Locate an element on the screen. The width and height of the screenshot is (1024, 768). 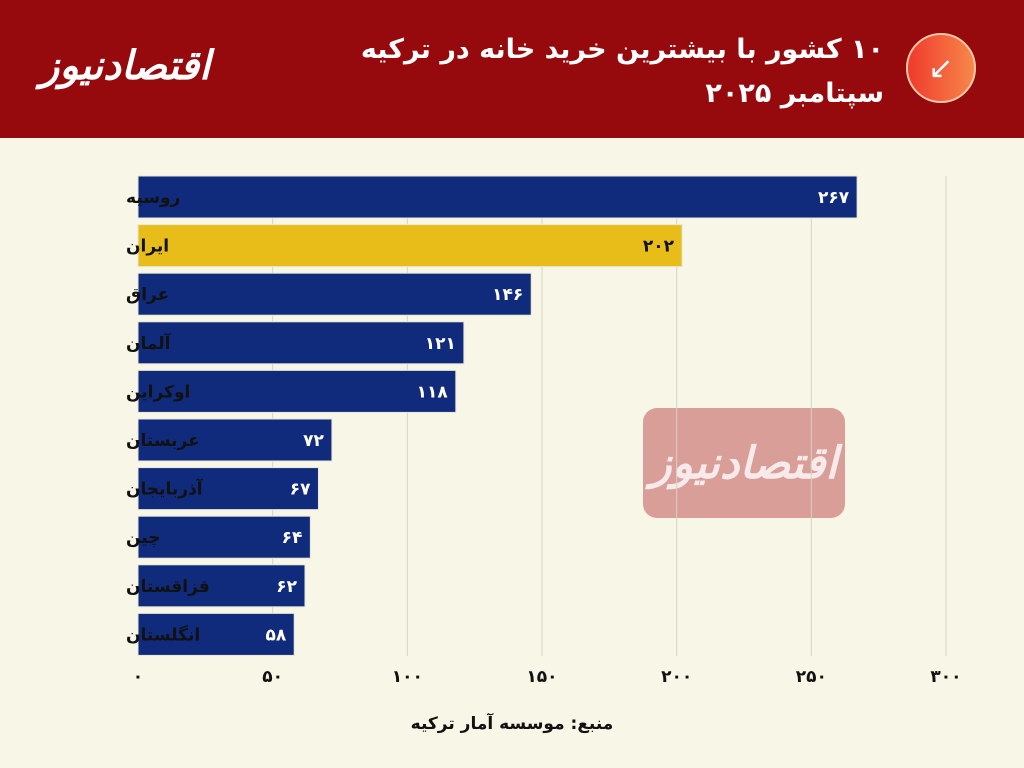
title-line-1: ۱۰ کشور با بیشترین خرید خانه در ترکیه is located at coordinates (622, 49).